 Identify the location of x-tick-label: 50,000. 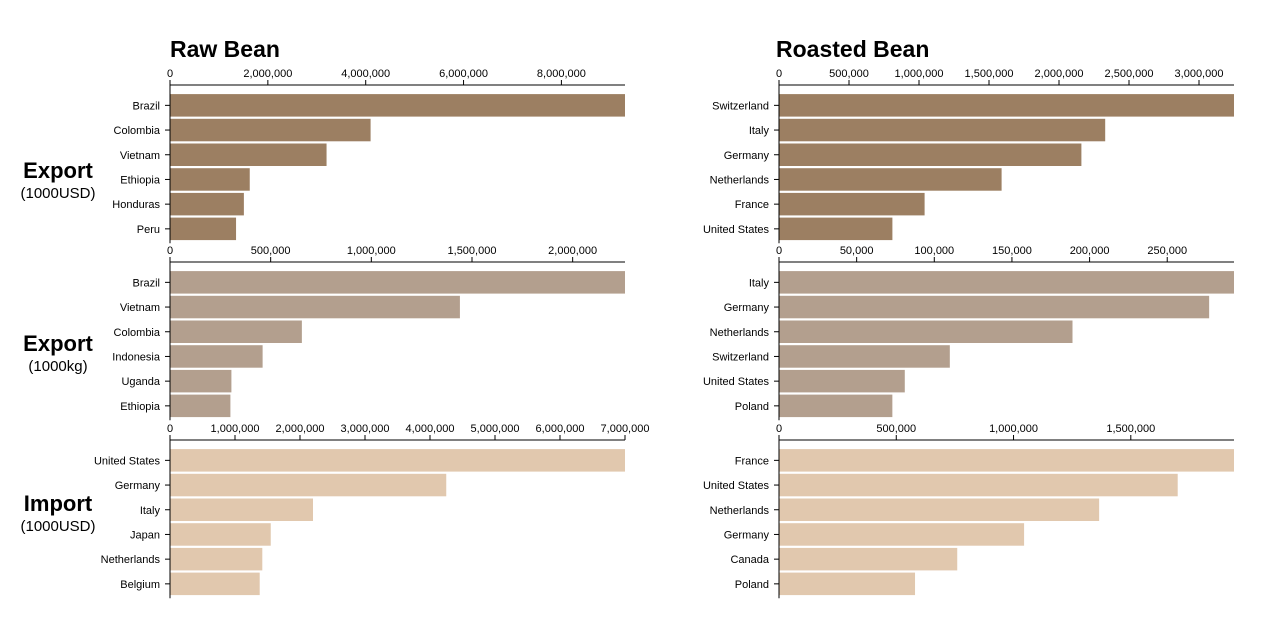
(857, 251).